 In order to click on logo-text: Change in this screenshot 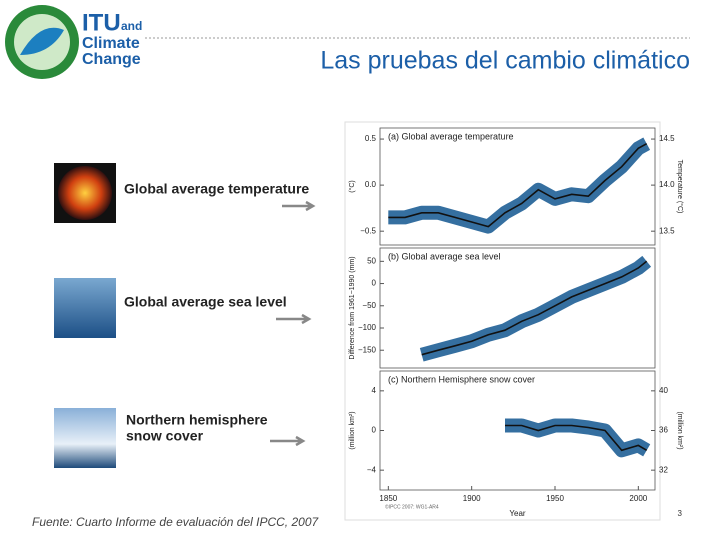, I will do `click(111, 59)`.